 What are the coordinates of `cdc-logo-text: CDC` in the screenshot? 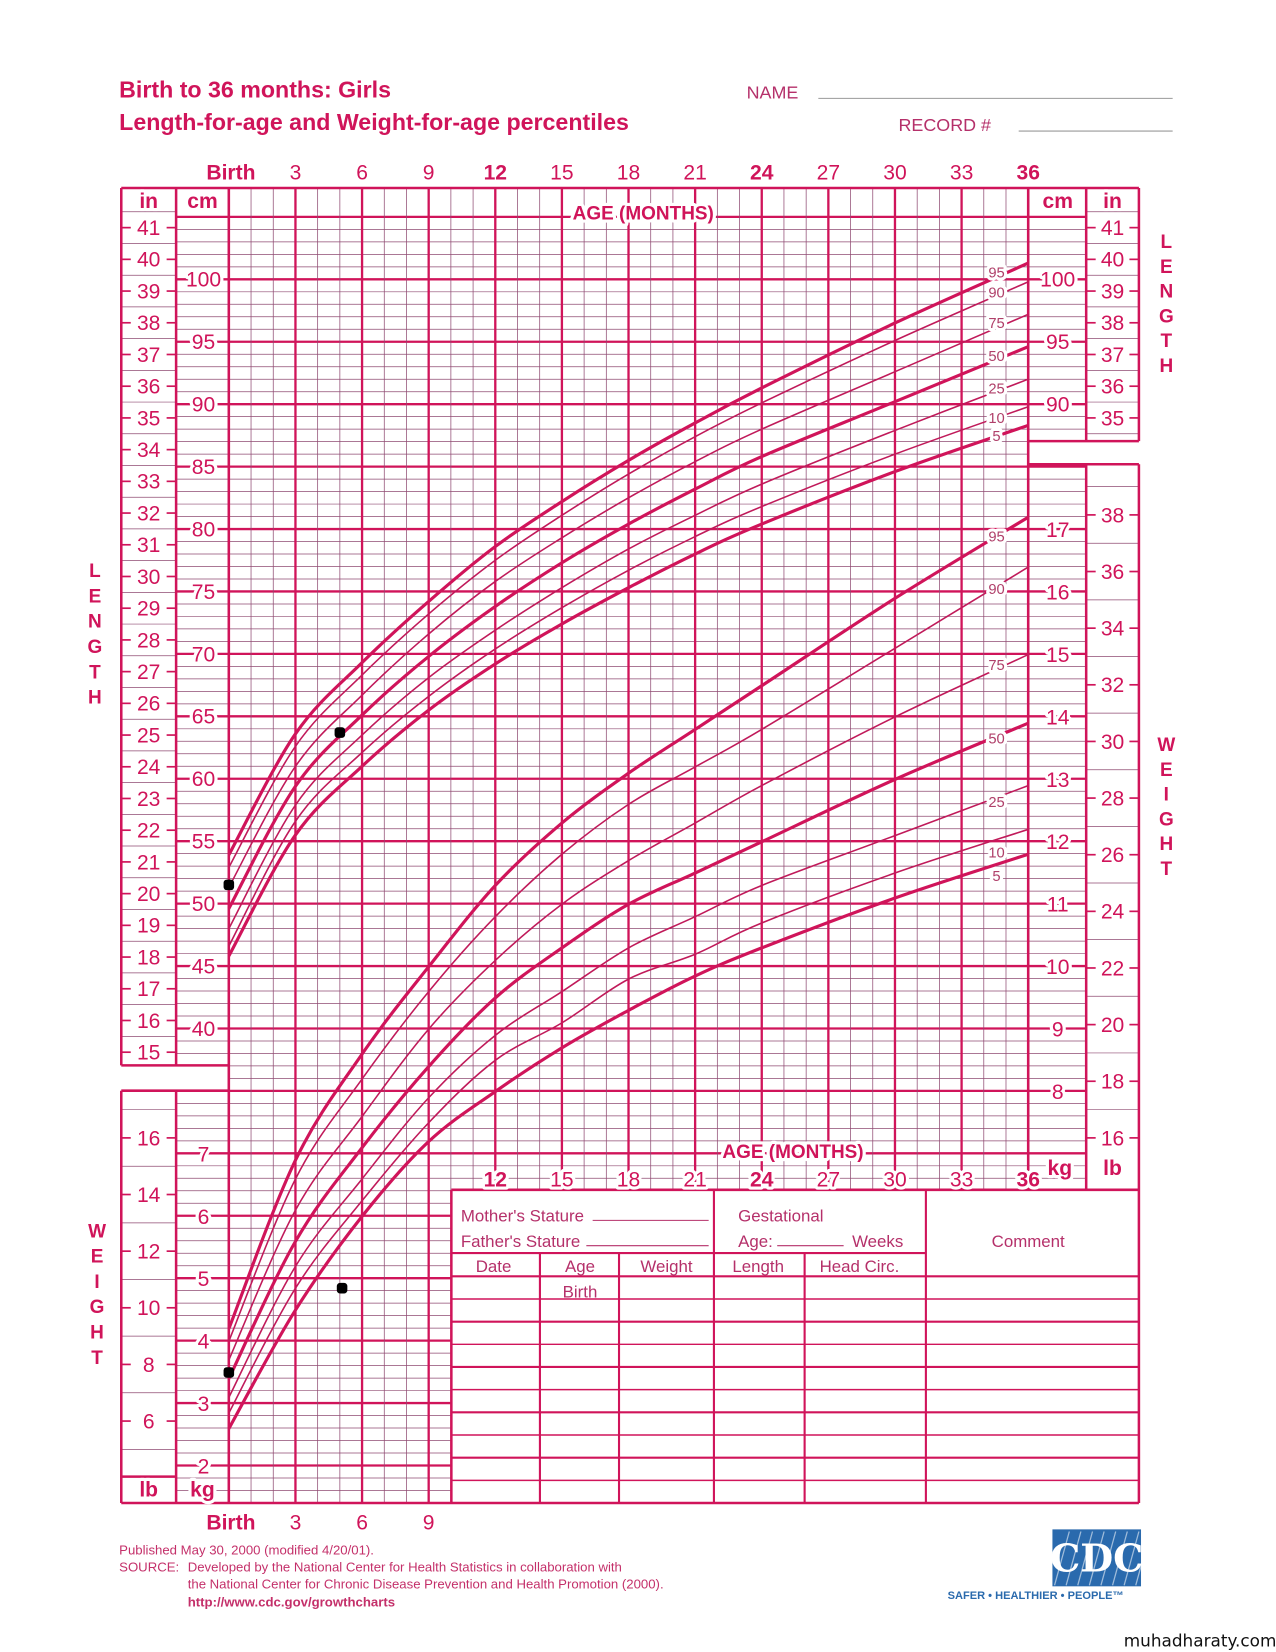 It's located at (1096, 1558).